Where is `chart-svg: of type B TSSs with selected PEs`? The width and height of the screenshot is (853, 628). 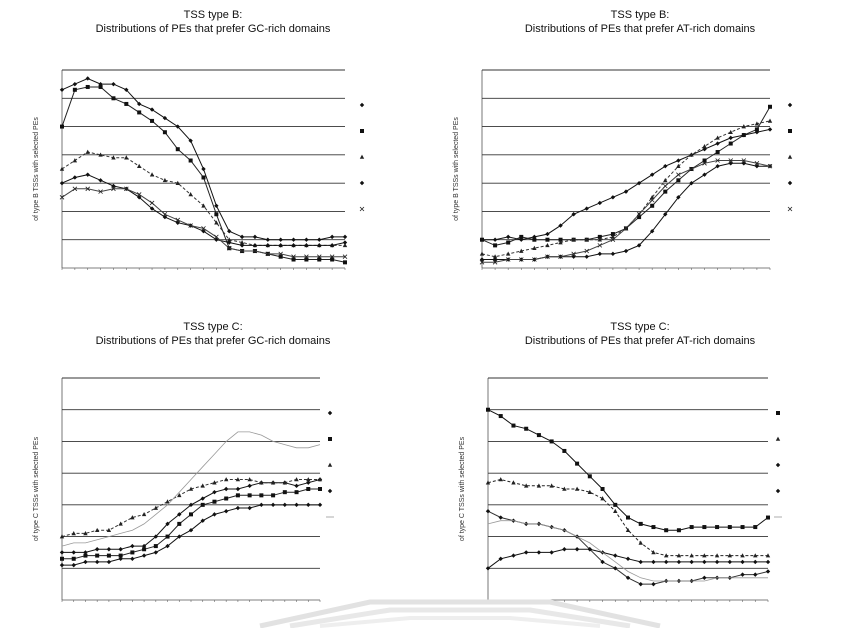 chart-svg: of type B TSSs with selected PEs is located at coordinates (623, 169).